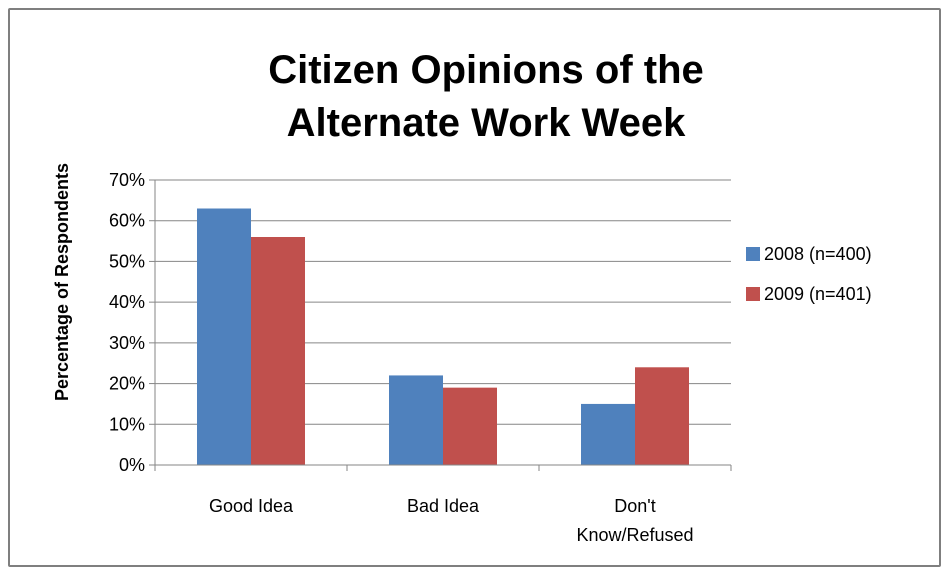 This screenshot has width=951, height=577. I want to click on x-tick-label: Know/Refused, so click(634, 535).